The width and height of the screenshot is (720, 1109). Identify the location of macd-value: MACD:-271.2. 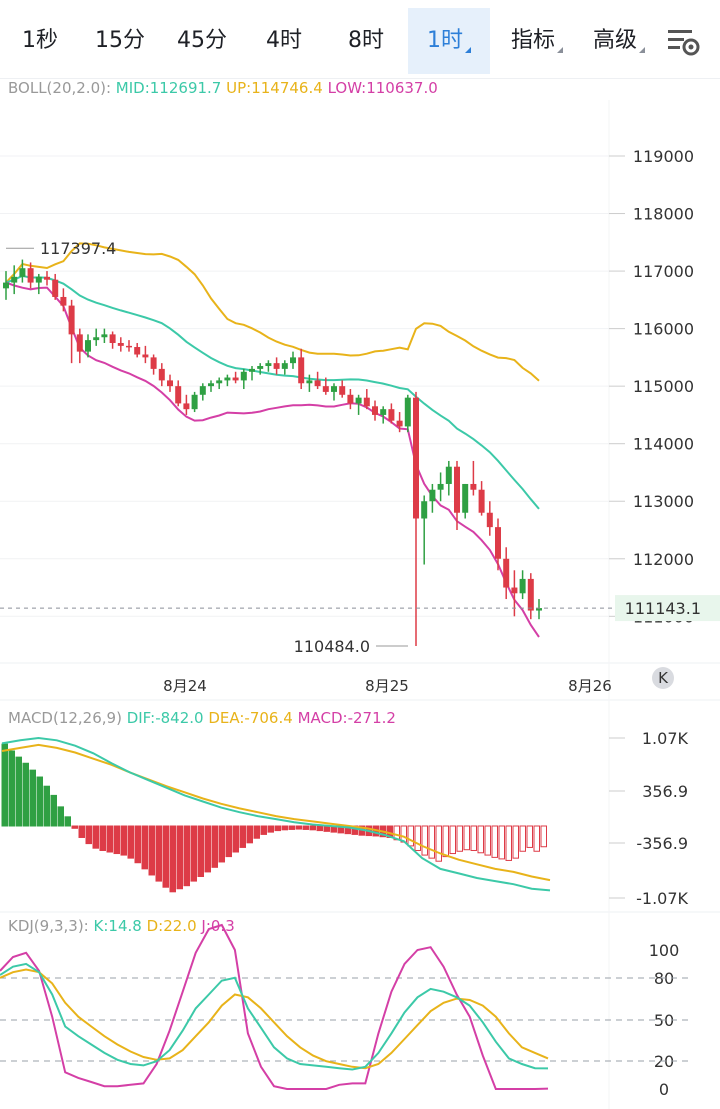
(346, 718).